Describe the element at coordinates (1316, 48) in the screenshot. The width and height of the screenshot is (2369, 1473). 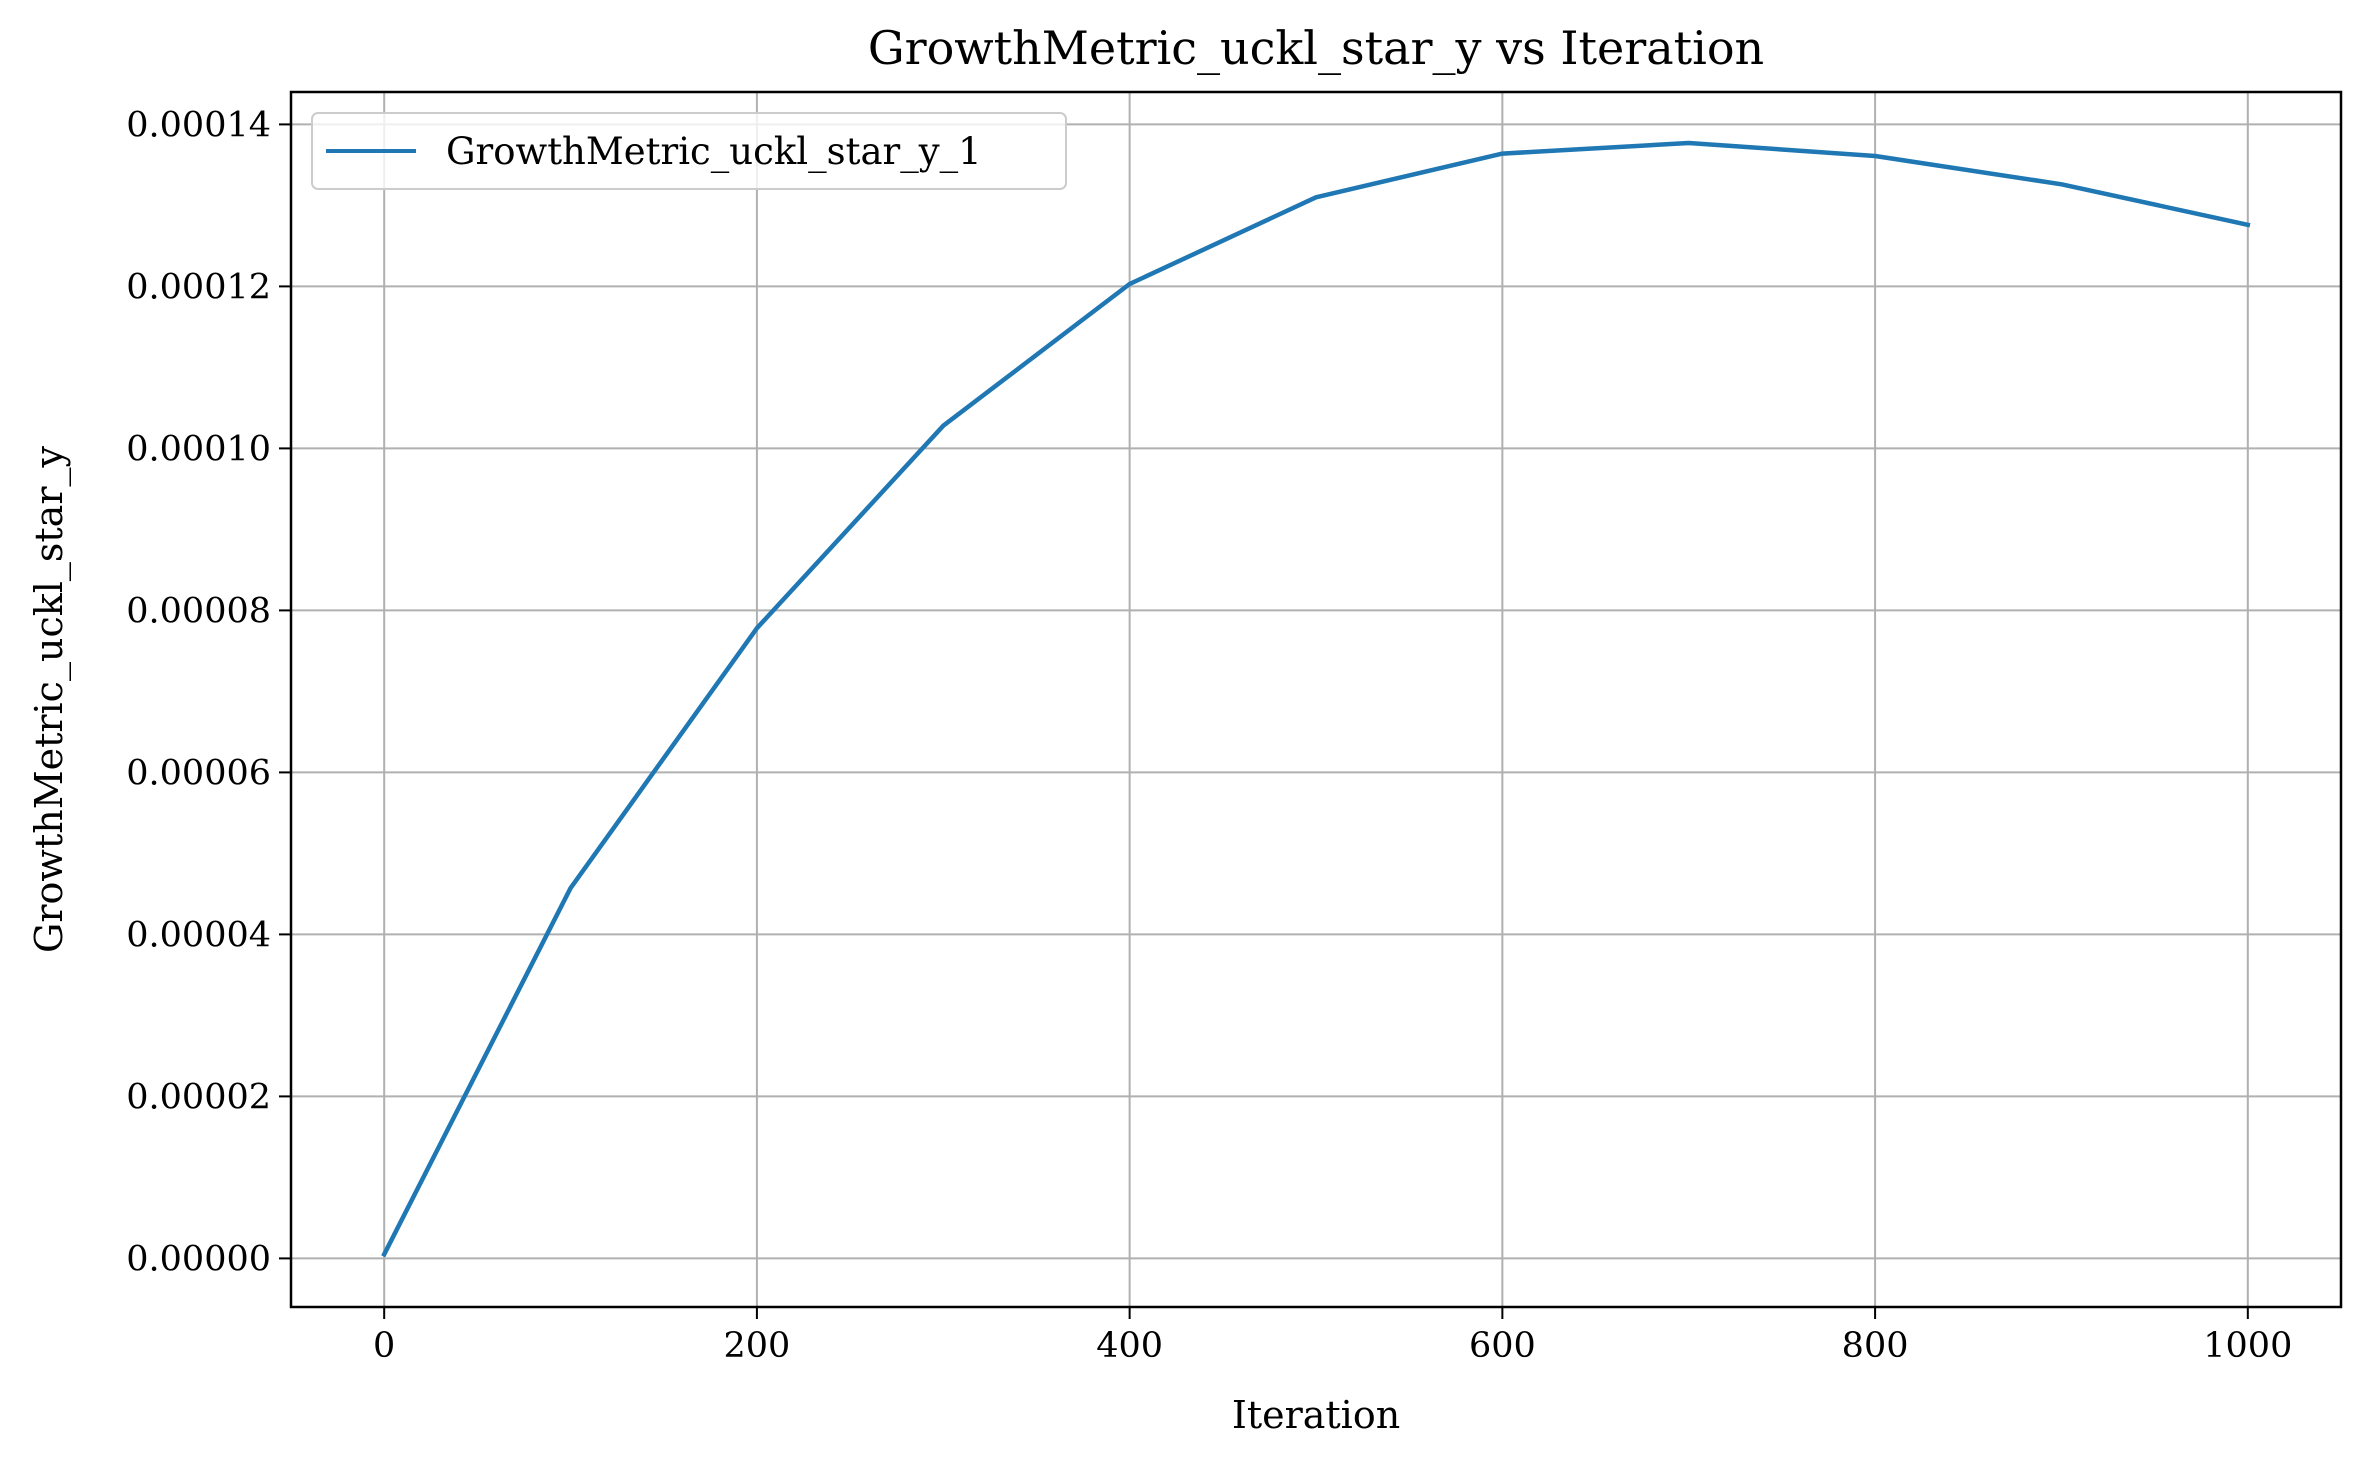
I see `chart-title: GrowthMetric_uckl_star_y vs Iteration` at that location.